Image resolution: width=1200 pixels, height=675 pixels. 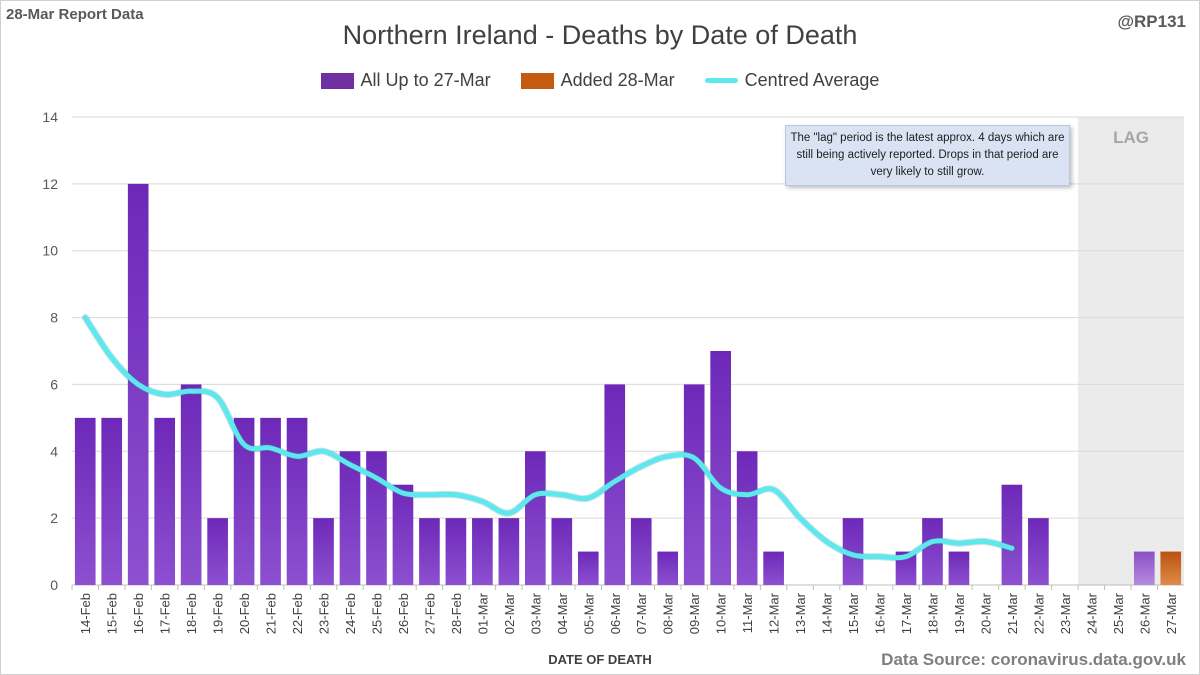 What do you see at coordinates (1144, 568) in the screenshot?
I see `bar-all-26-Mar` at bounding box center [1144, 568].